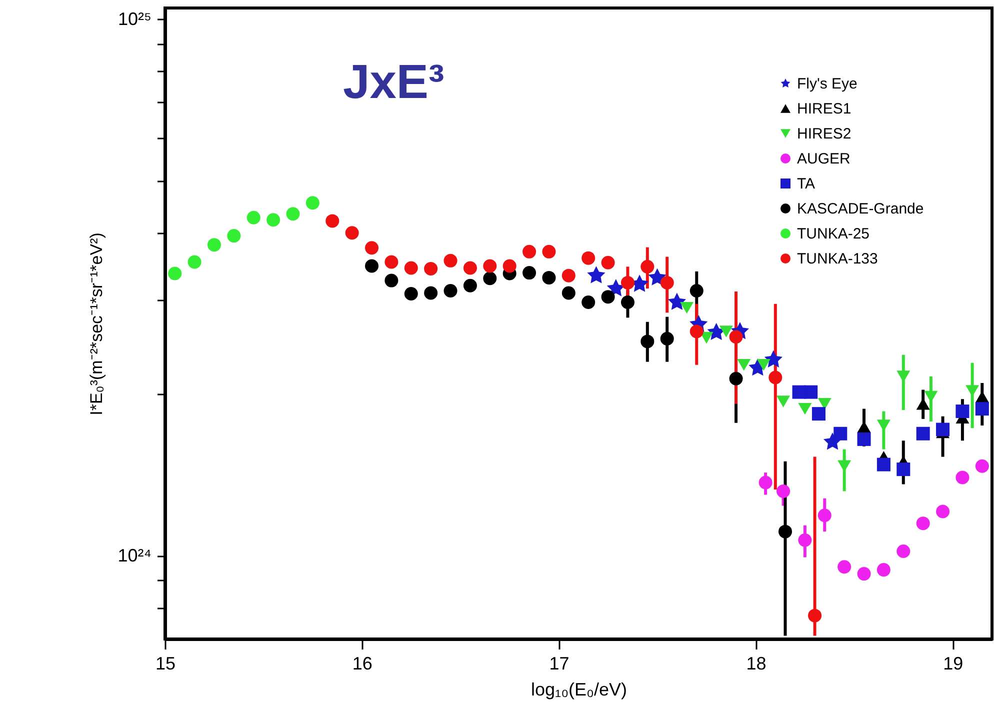 This screenshot has width=994, height=714. I want to click on x-tick-label: 17, so click(559, 664).